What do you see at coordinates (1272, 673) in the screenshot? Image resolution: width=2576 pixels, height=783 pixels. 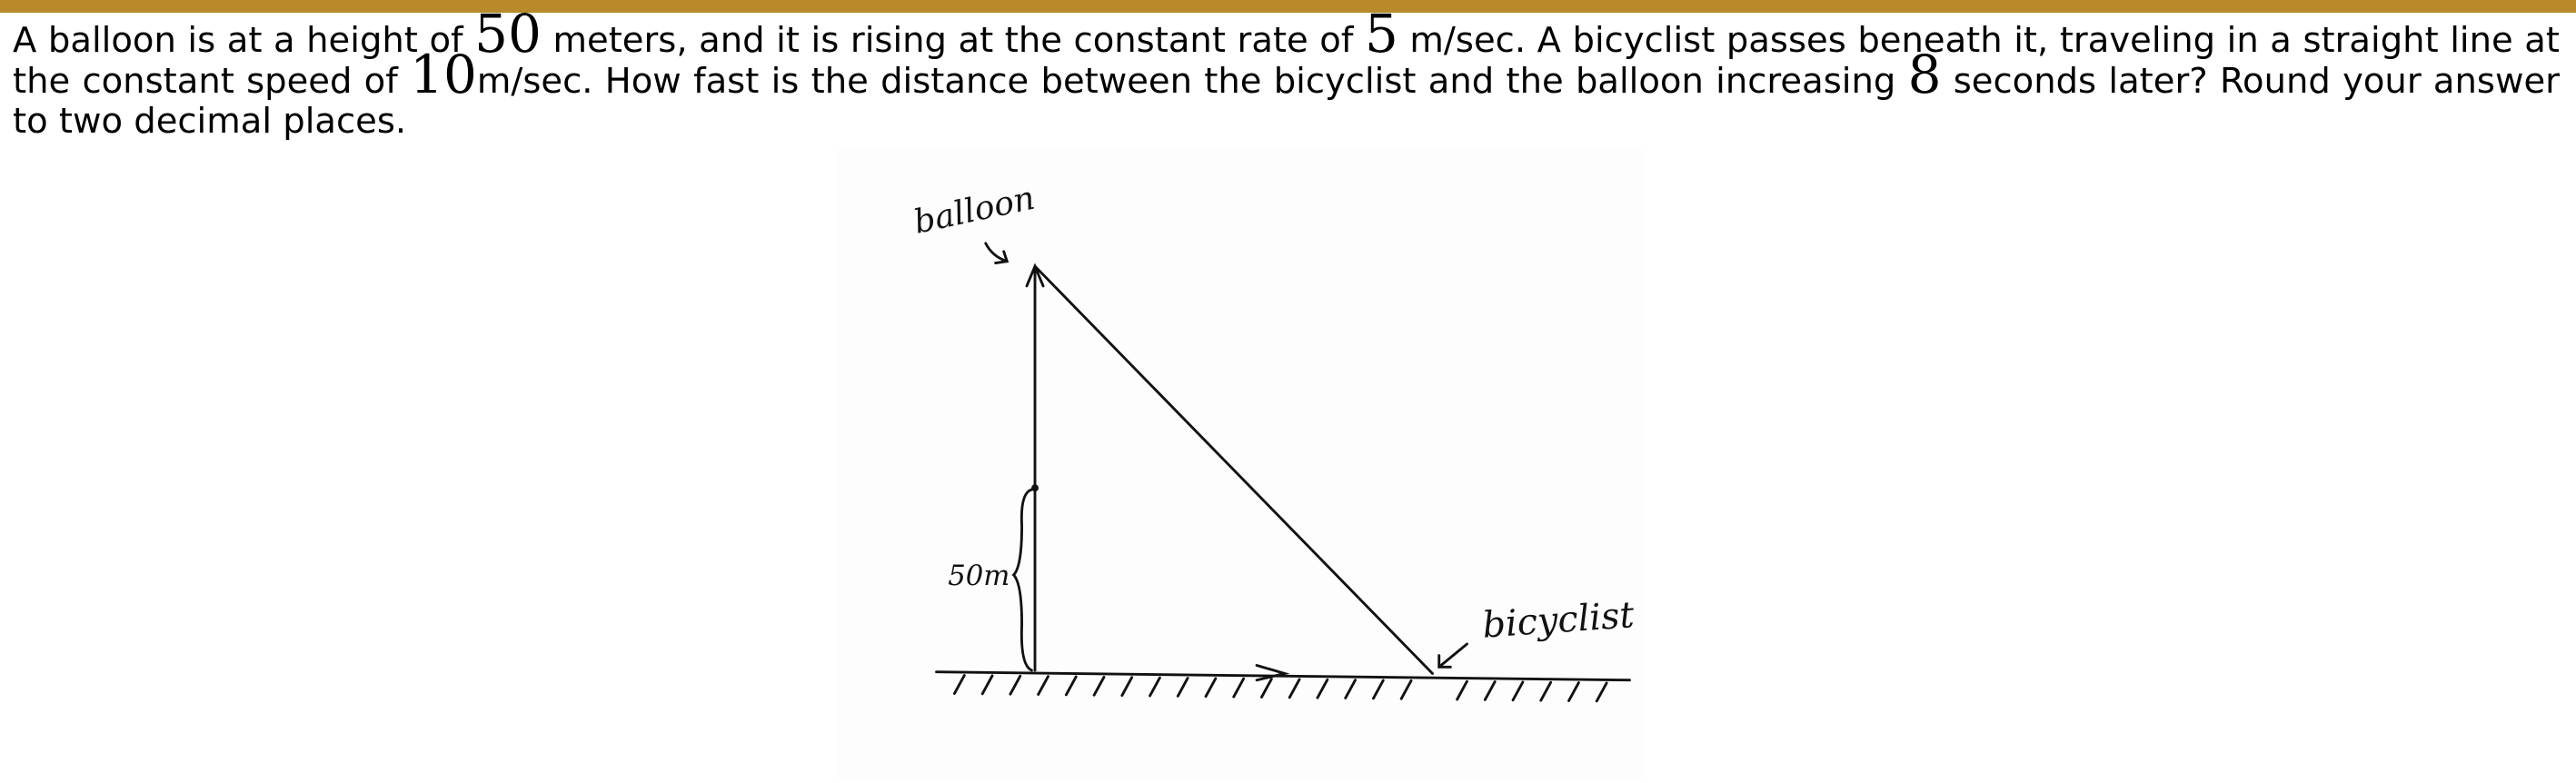 I see `ground-arrow` at bounding box center [1272, 673].